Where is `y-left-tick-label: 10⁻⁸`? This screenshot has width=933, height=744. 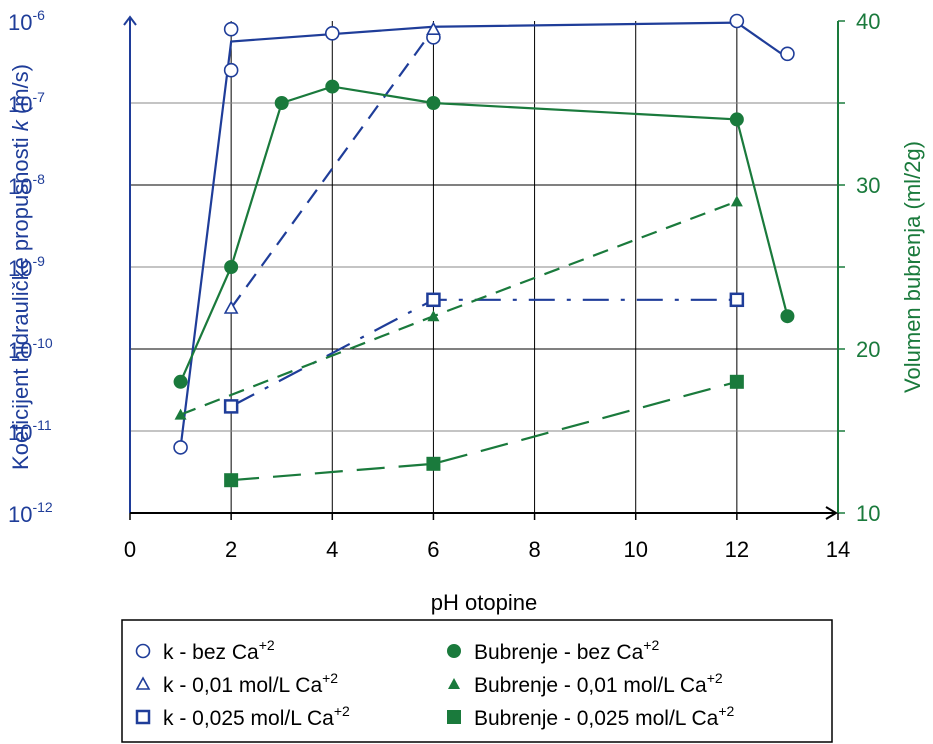
y-left-tick-label: 10⁻⁸ is located at coordinates (26, 185).